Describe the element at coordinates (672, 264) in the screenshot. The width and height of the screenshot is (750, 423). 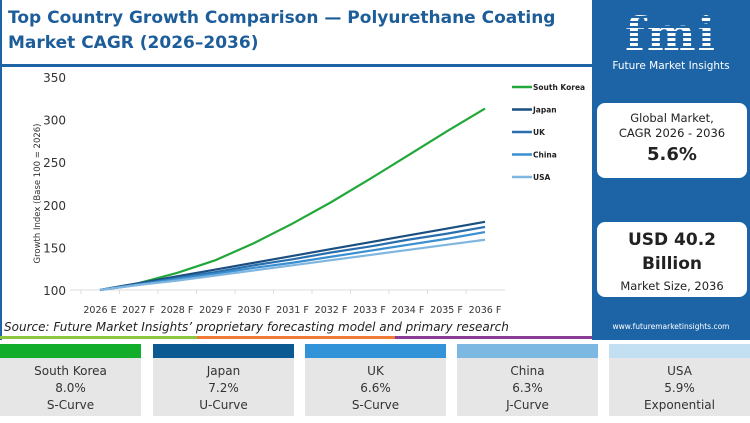
I see `market-size-unit: Billion` at that location.